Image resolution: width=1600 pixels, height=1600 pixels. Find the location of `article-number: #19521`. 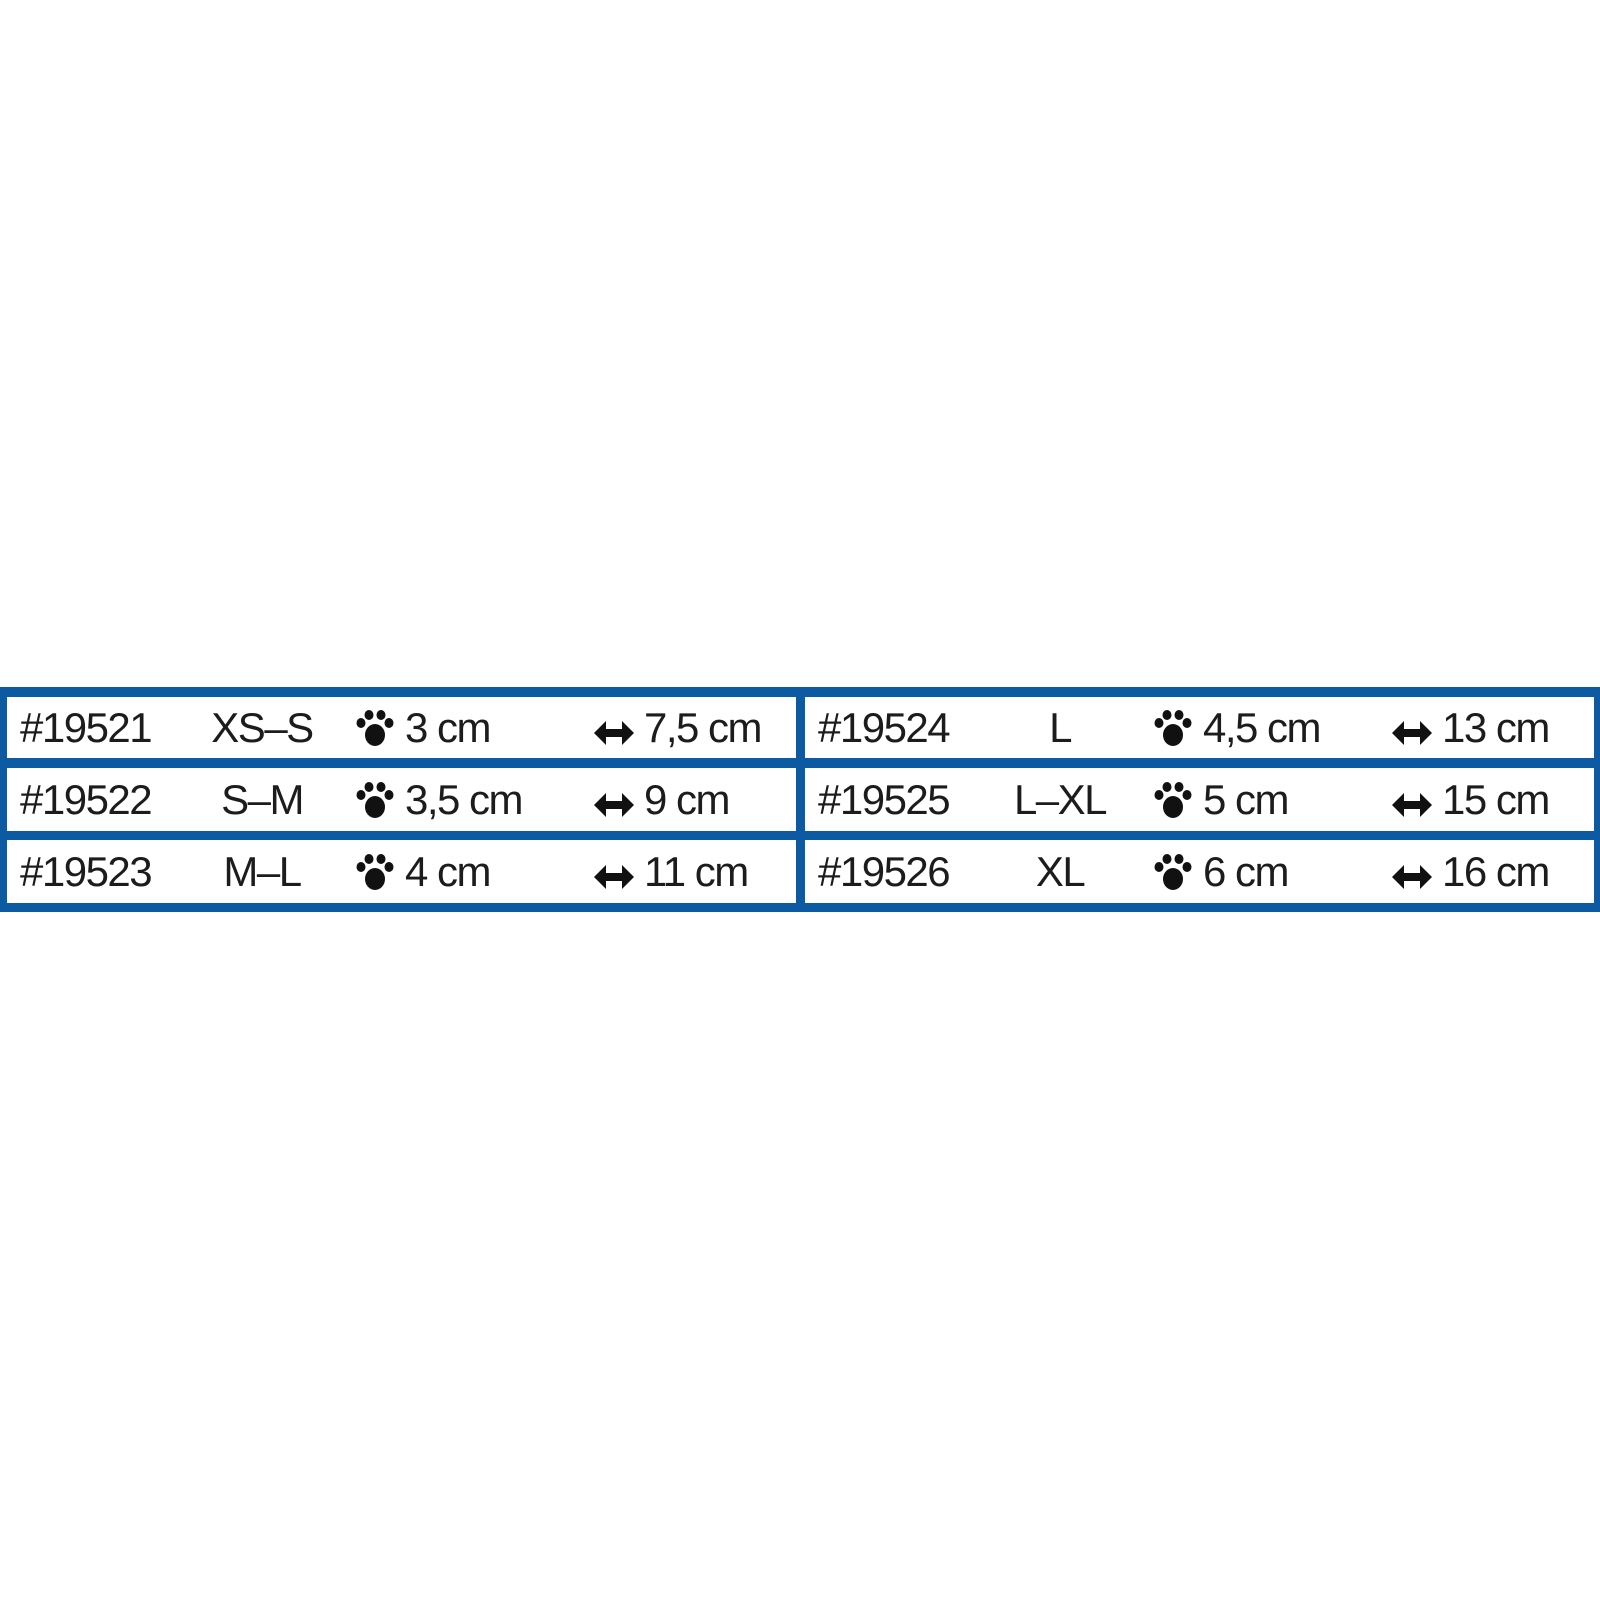

article-number: #19521 is located at coordinates (86, 727).